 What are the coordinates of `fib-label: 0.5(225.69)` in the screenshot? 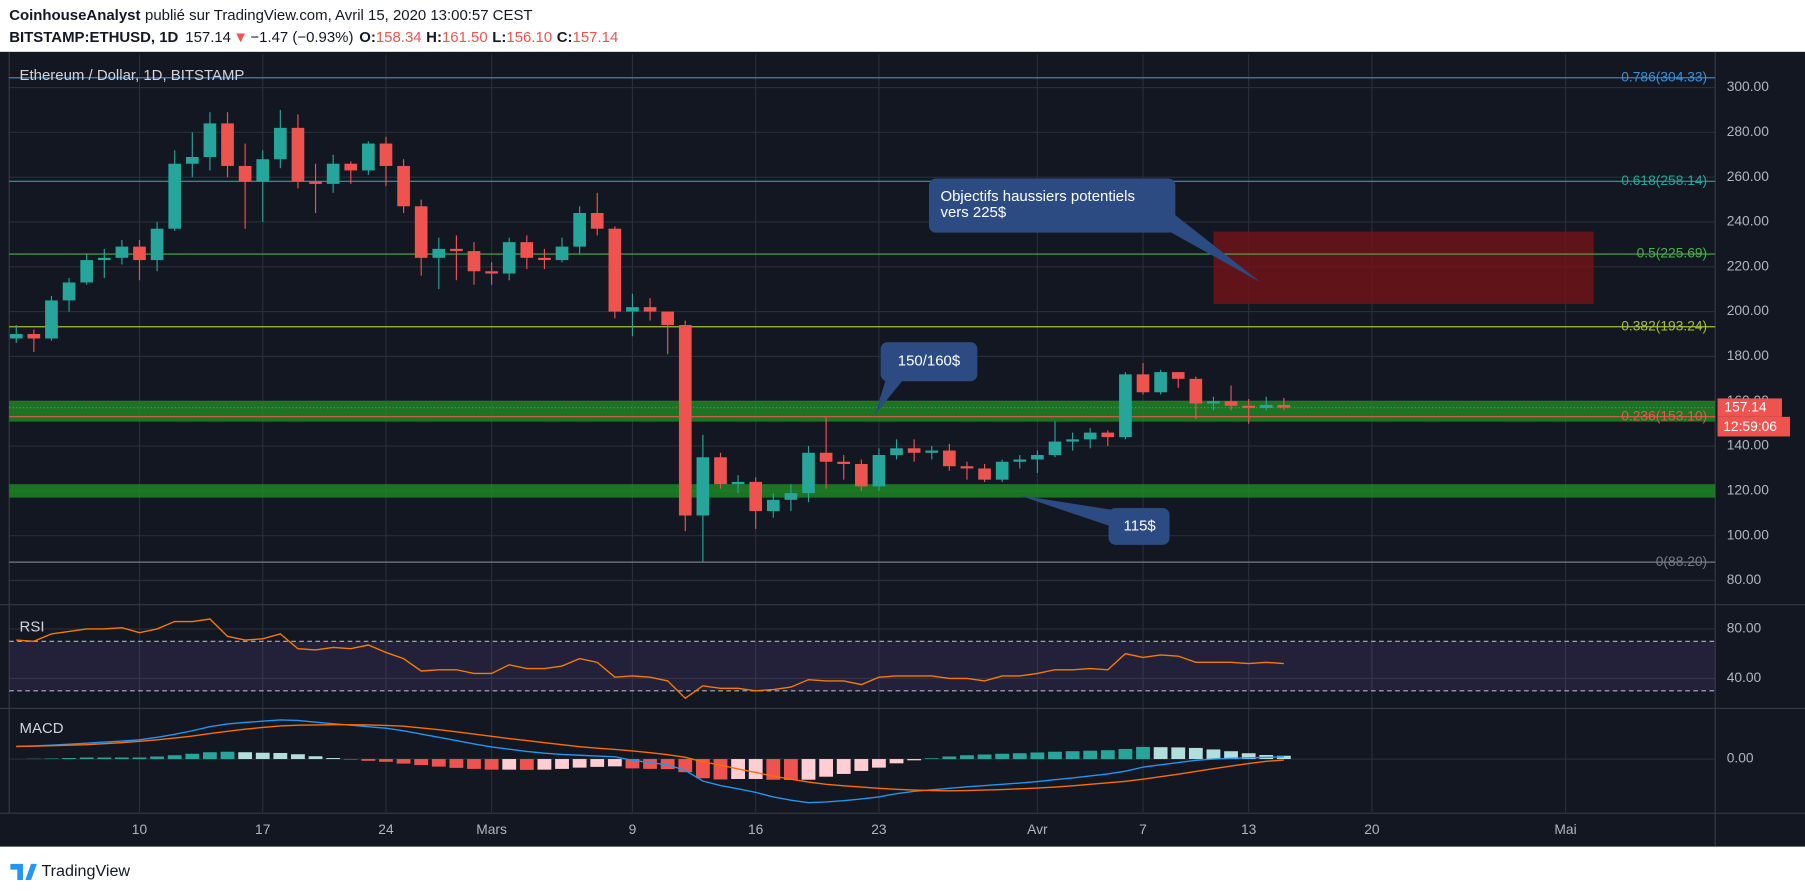 It's located at (1672, 253).